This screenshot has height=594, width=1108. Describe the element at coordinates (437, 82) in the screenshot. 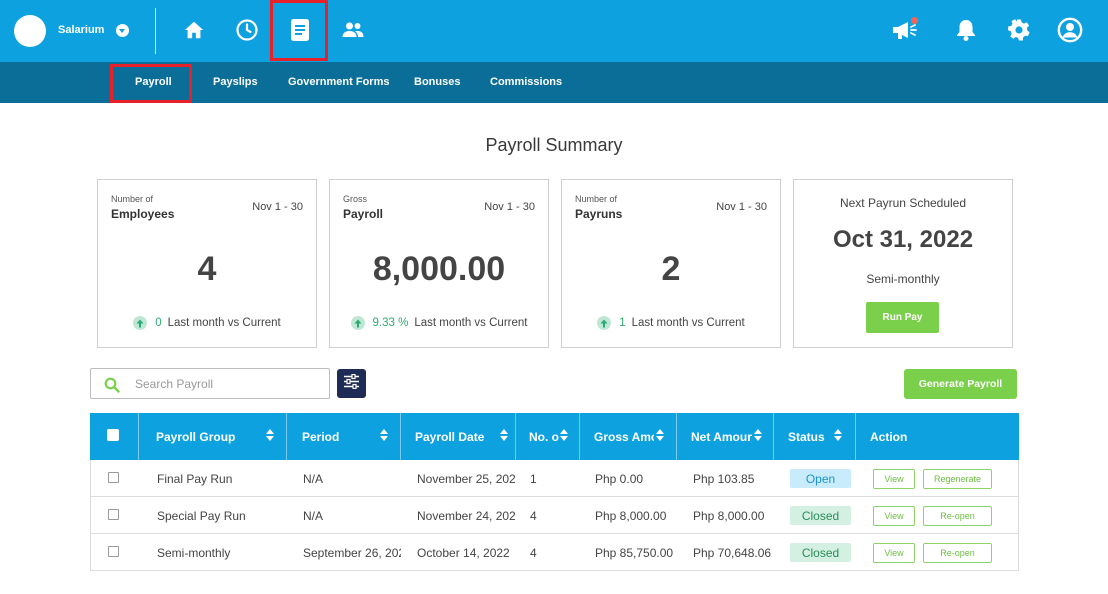

I see `tab-bonuses: Bonuses` at that location.